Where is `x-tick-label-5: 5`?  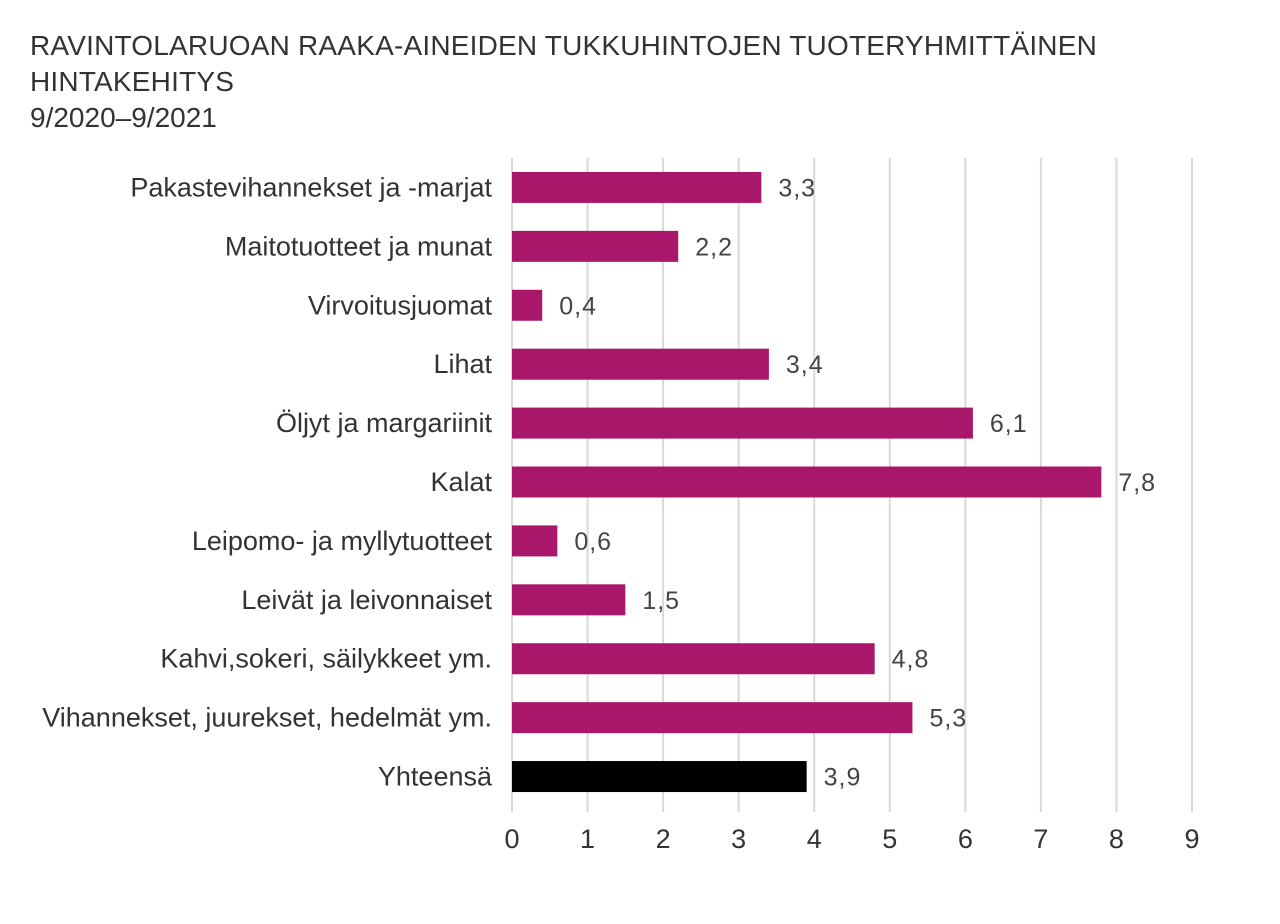 x-tick-label-5: 5 is located at coordinates (889, 839).